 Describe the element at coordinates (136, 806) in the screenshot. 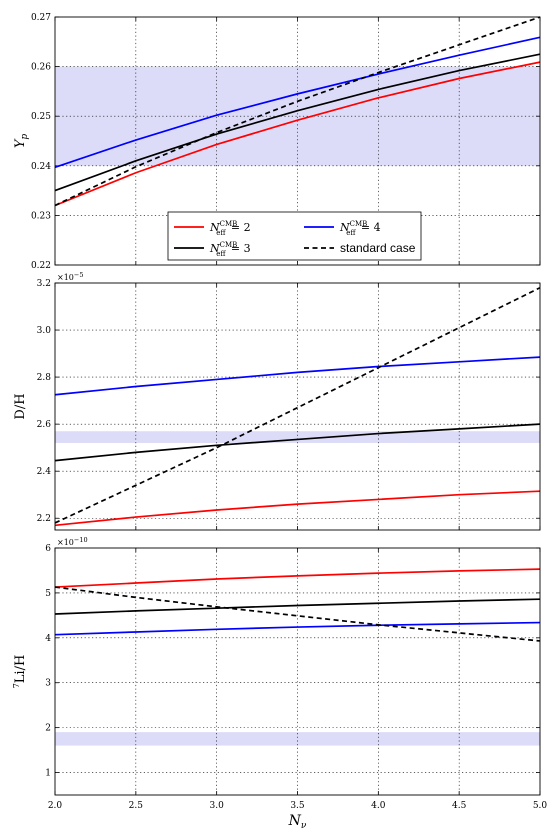

I see `x-tick-label: 2.5` at that location.